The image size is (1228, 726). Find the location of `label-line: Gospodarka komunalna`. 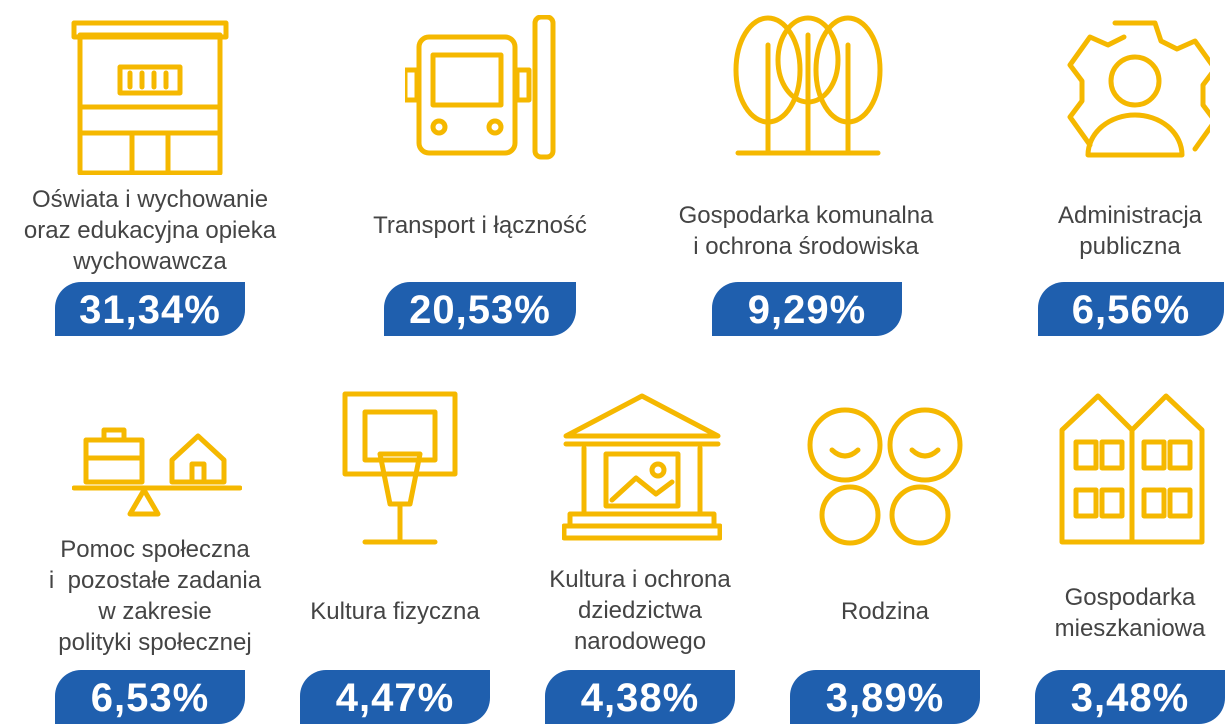

label-line: Gospodarka komunalna is located at coordinates (806, 215).